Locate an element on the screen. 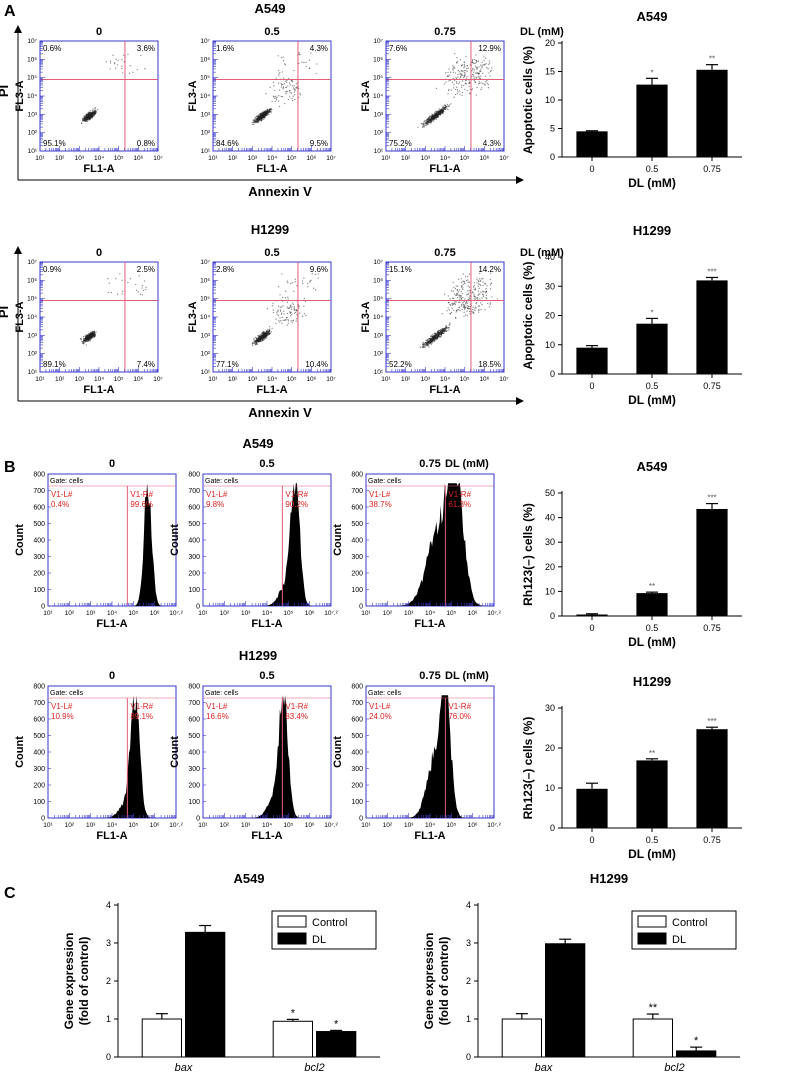 This screenshot has height=1077, width=795. legend-label: Control is located at coordinates (329, 923).